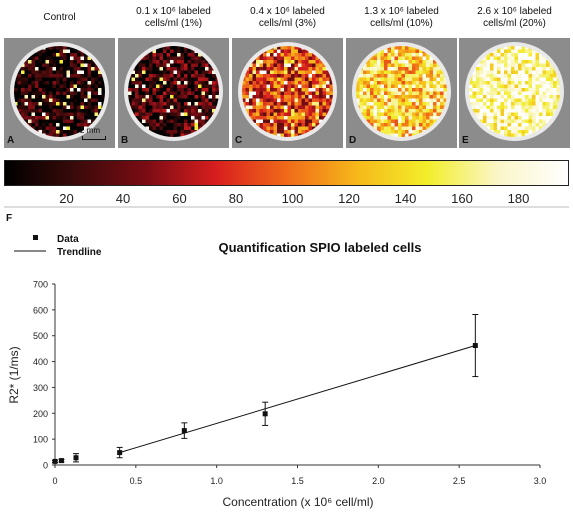 Image resolution: width=573 pixels, height=523 pixels. Describe the element at coordinates (90, 130) in the screenshot. I see `scale-bar-label: 2 mm` at that location.